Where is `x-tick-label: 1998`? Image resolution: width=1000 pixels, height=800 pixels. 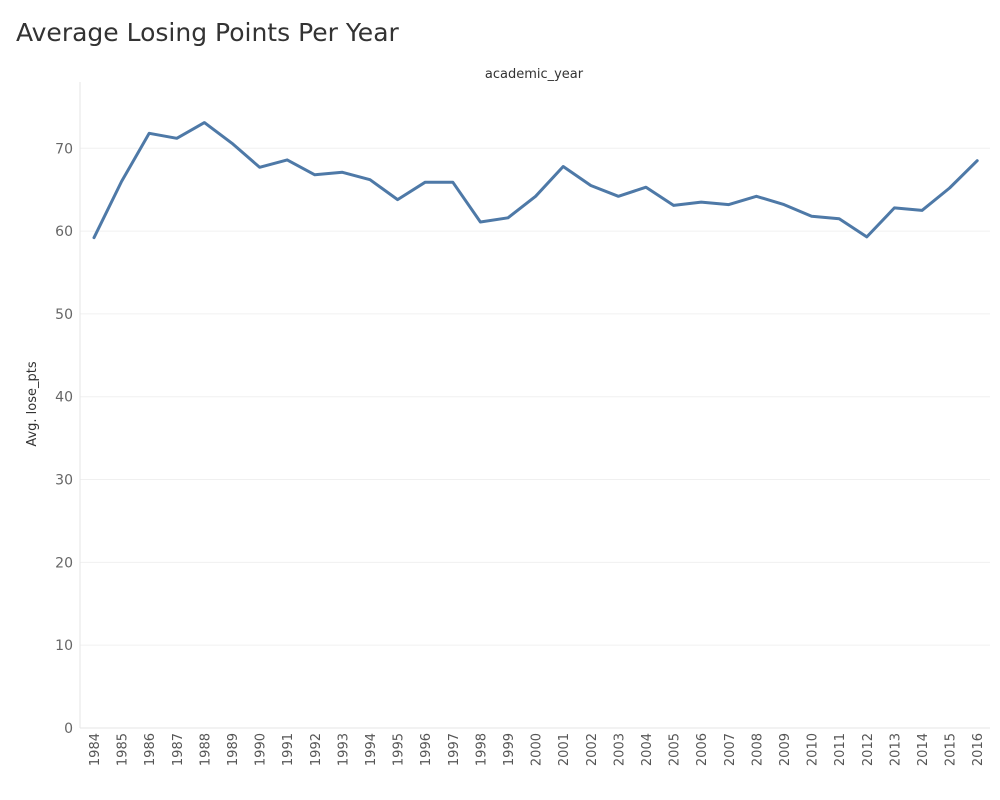
x-tick-label: 1998 is located at coordinates (481, 749).